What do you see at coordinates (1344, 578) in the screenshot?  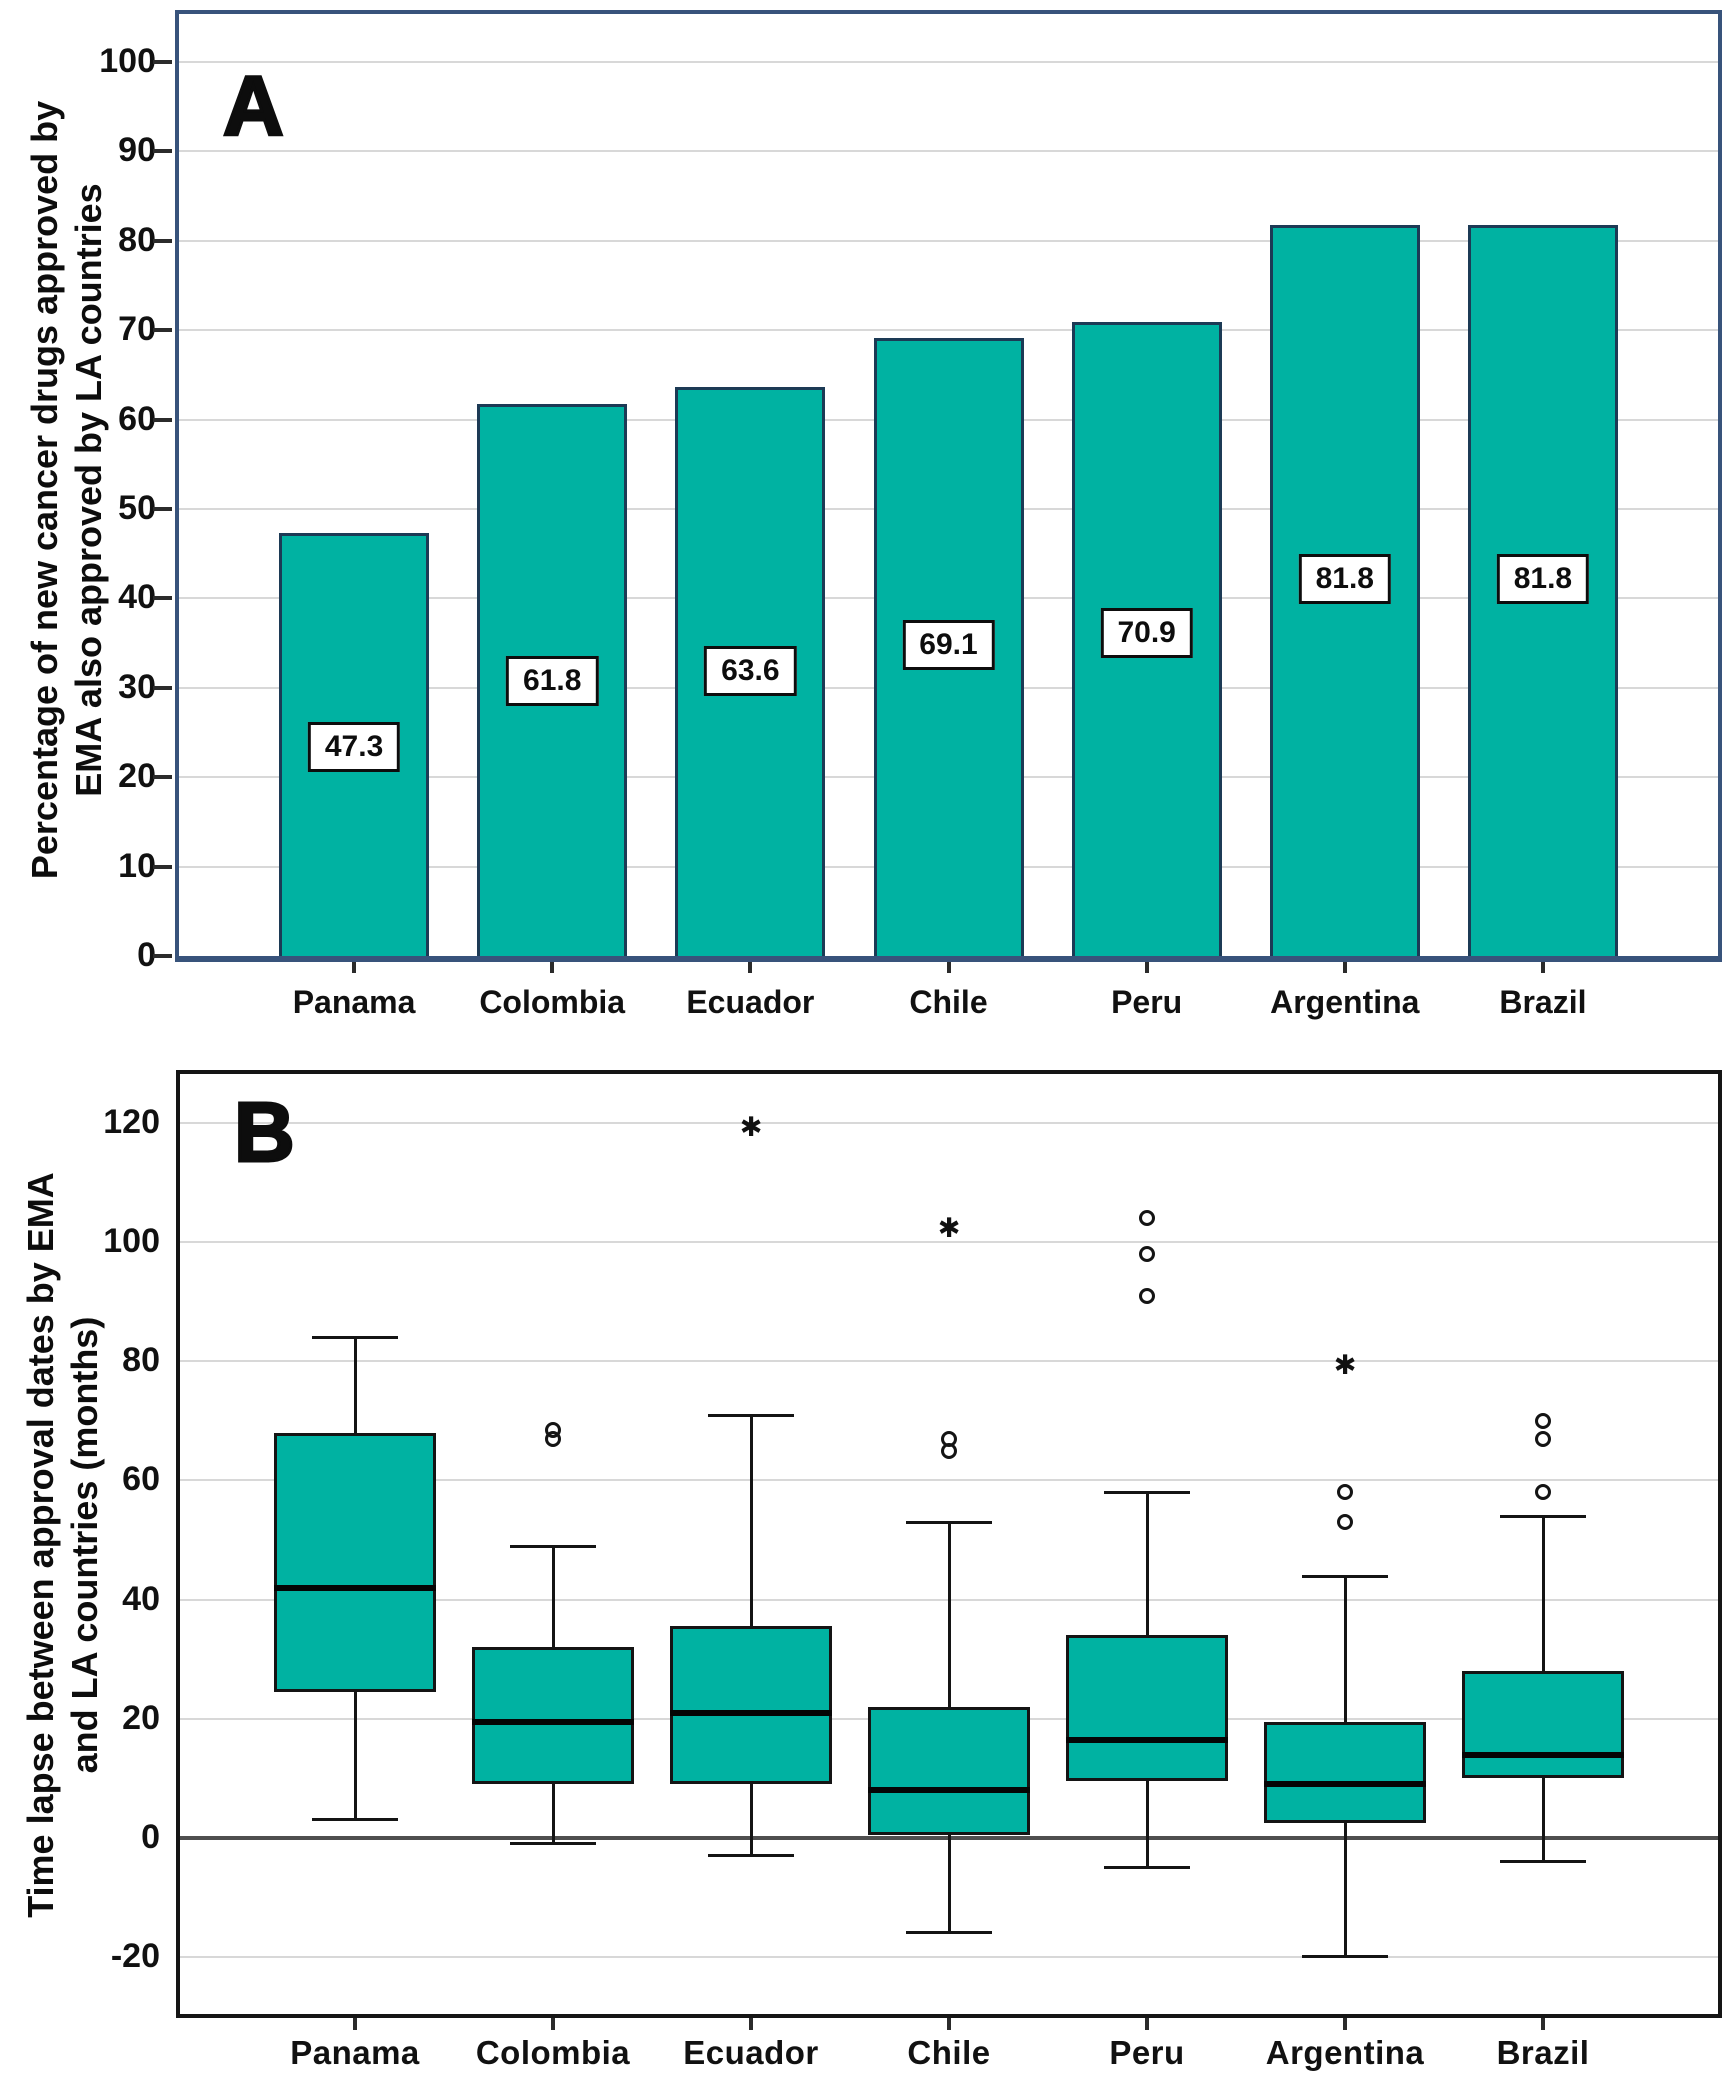 I see `bar-value-label-argentina: 81.8` at bounding box center [1344, 578].